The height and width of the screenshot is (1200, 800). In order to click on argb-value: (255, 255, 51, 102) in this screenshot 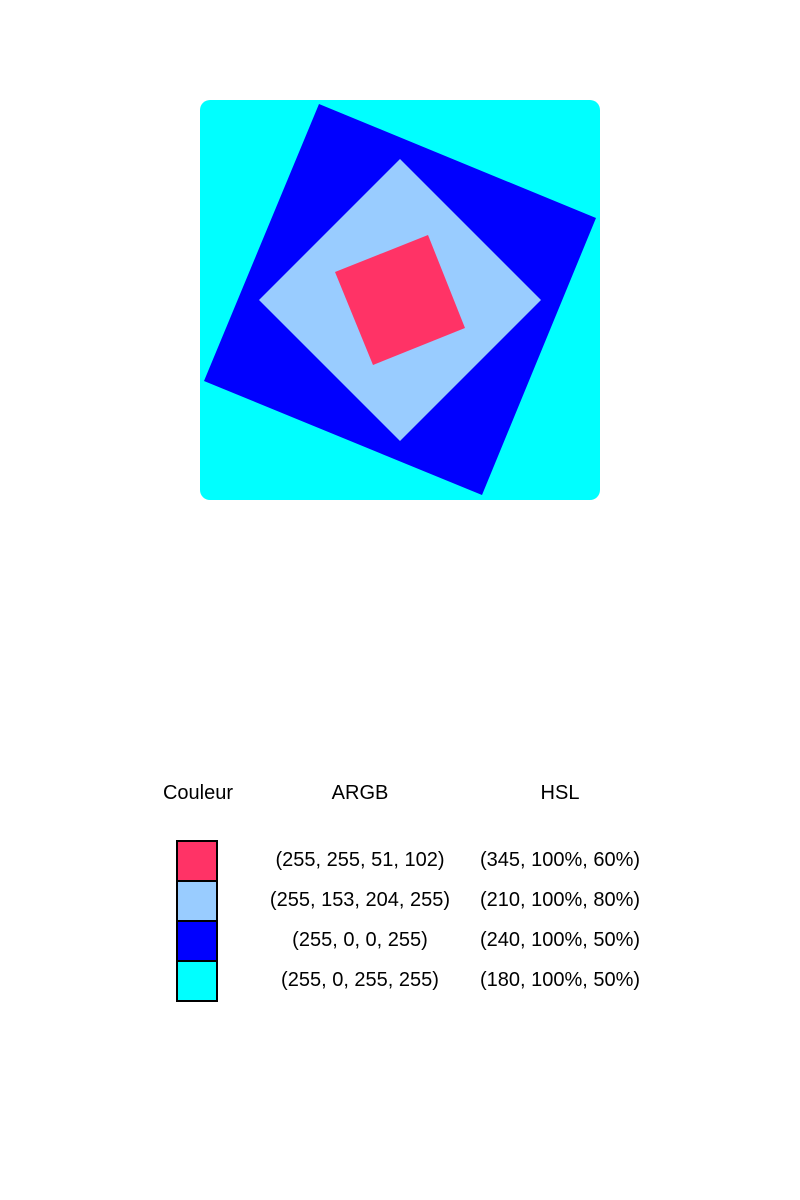, I will do `click(360, 860)`.